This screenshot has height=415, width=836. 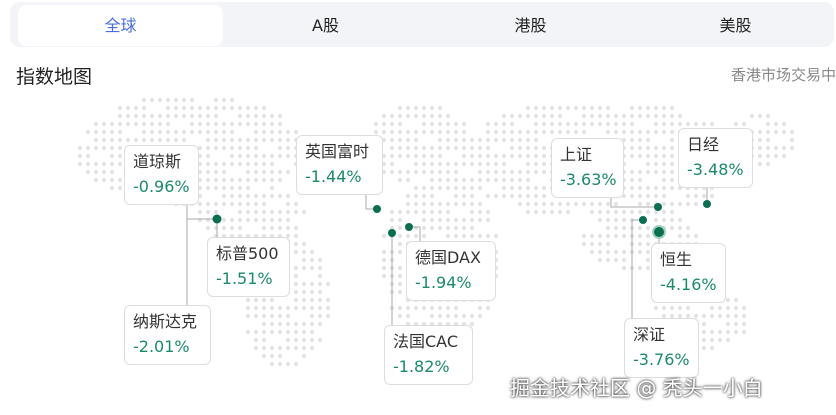 I want to click on index-name: 标普500, so click(x=247, y=253).